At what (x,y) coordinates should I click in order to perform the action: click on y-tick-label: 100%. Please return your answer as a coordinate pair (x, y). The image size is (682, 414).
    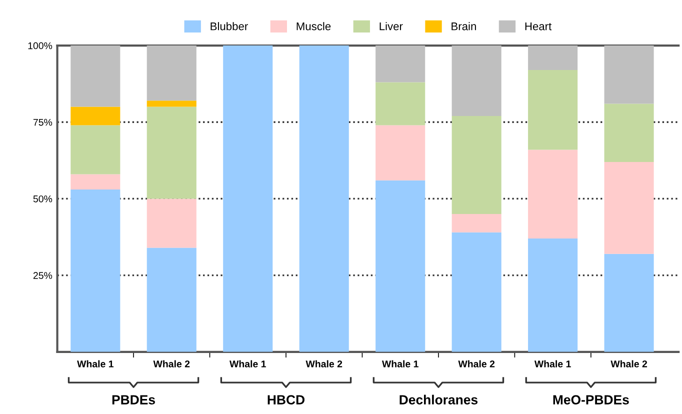
    Looking at the image, I should click on (40, 46).